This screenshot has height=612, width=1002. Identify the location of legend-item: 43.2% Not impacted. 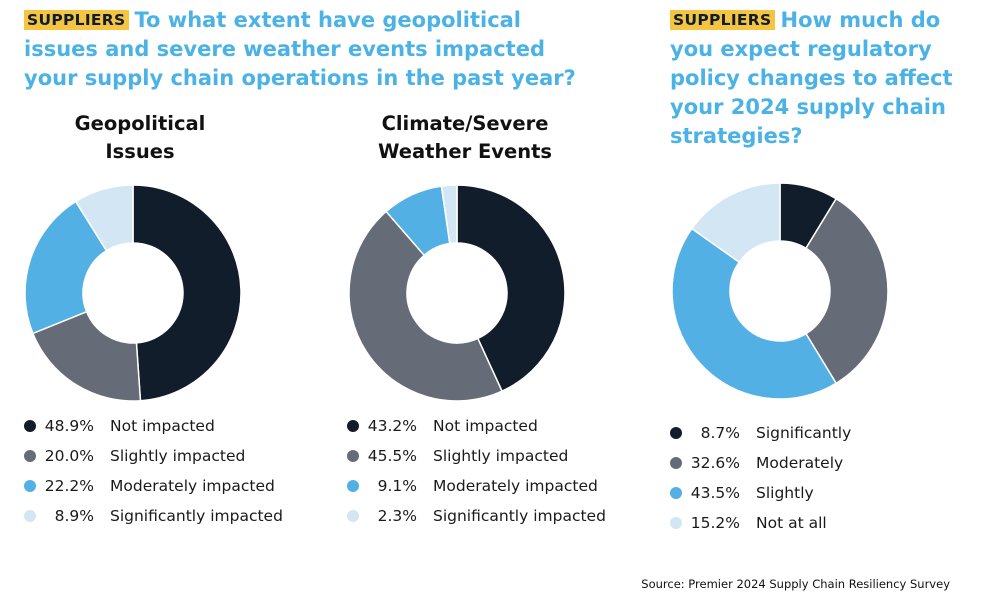
(442, 426).